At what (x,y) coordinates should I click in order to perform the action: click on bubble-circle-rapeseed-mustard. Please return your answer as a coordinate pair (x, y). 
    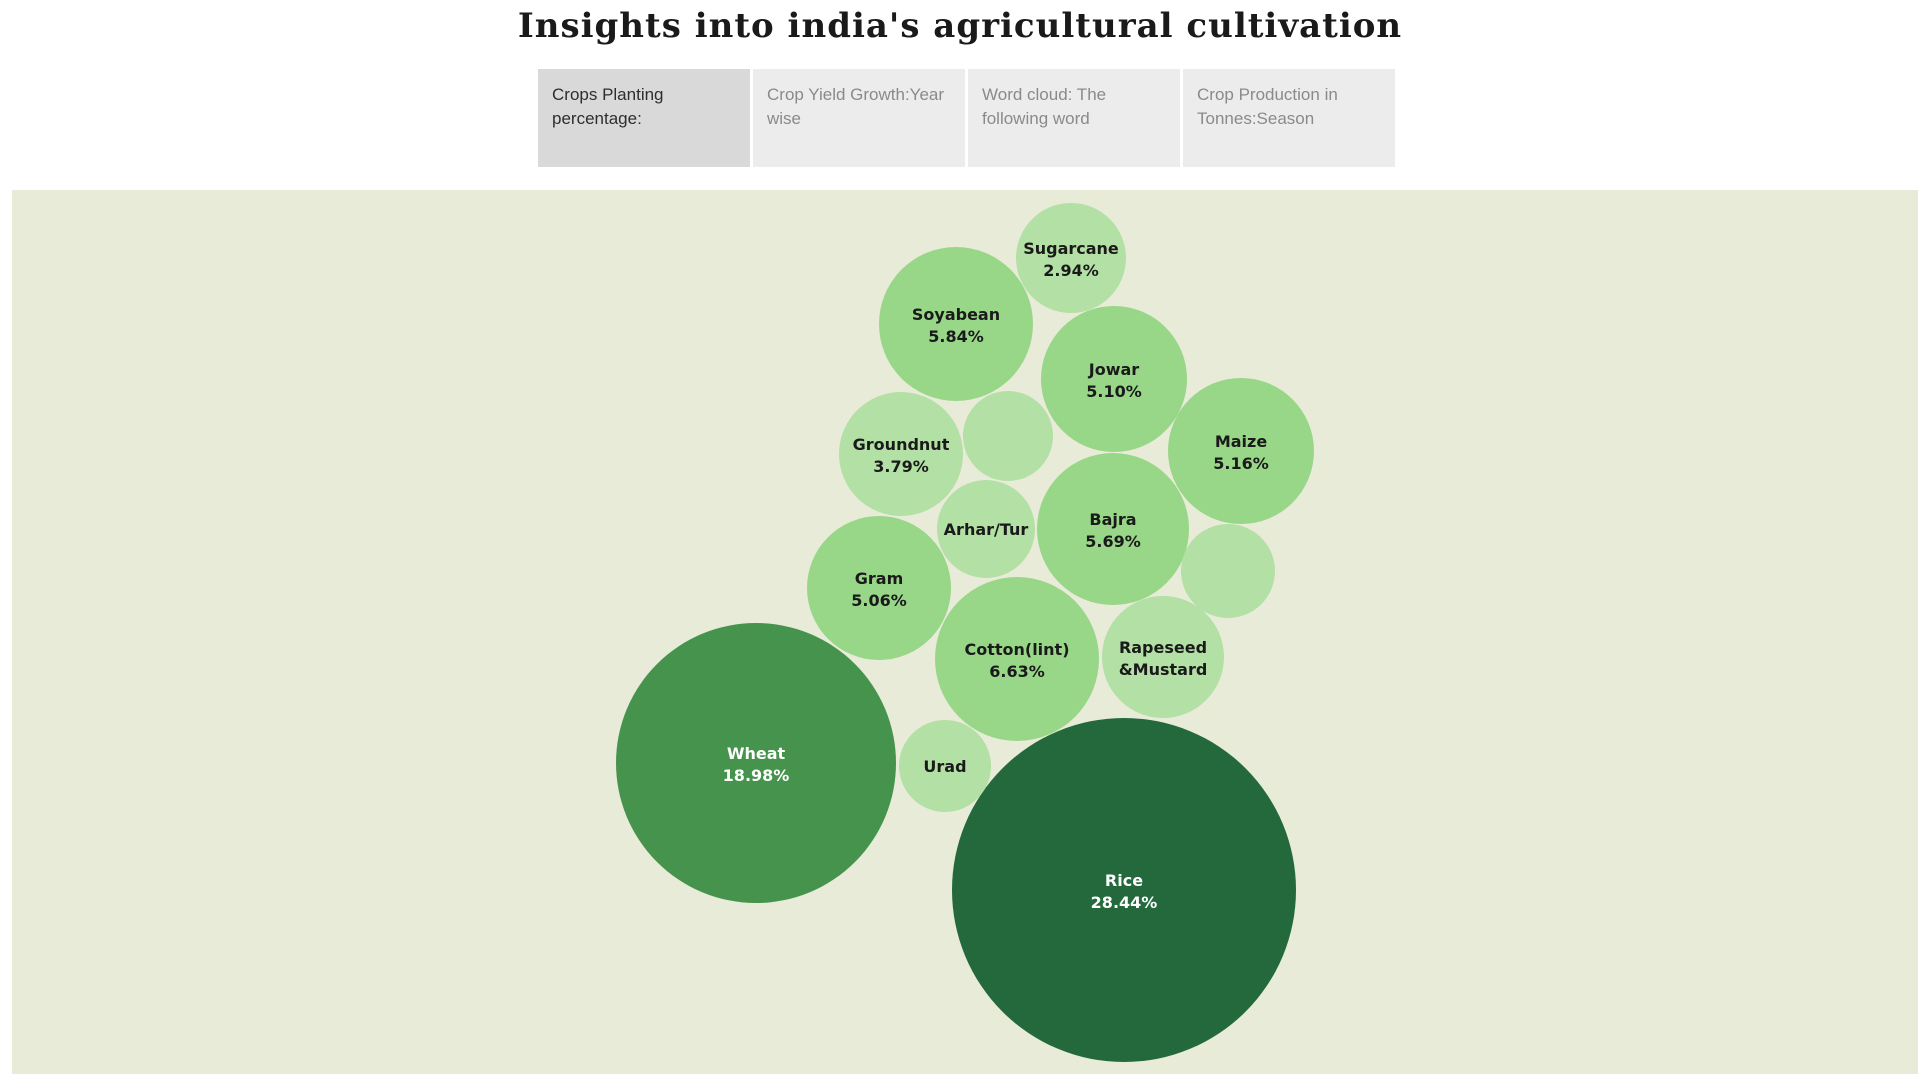
    Looking at the image, I should click on (1163, 657).